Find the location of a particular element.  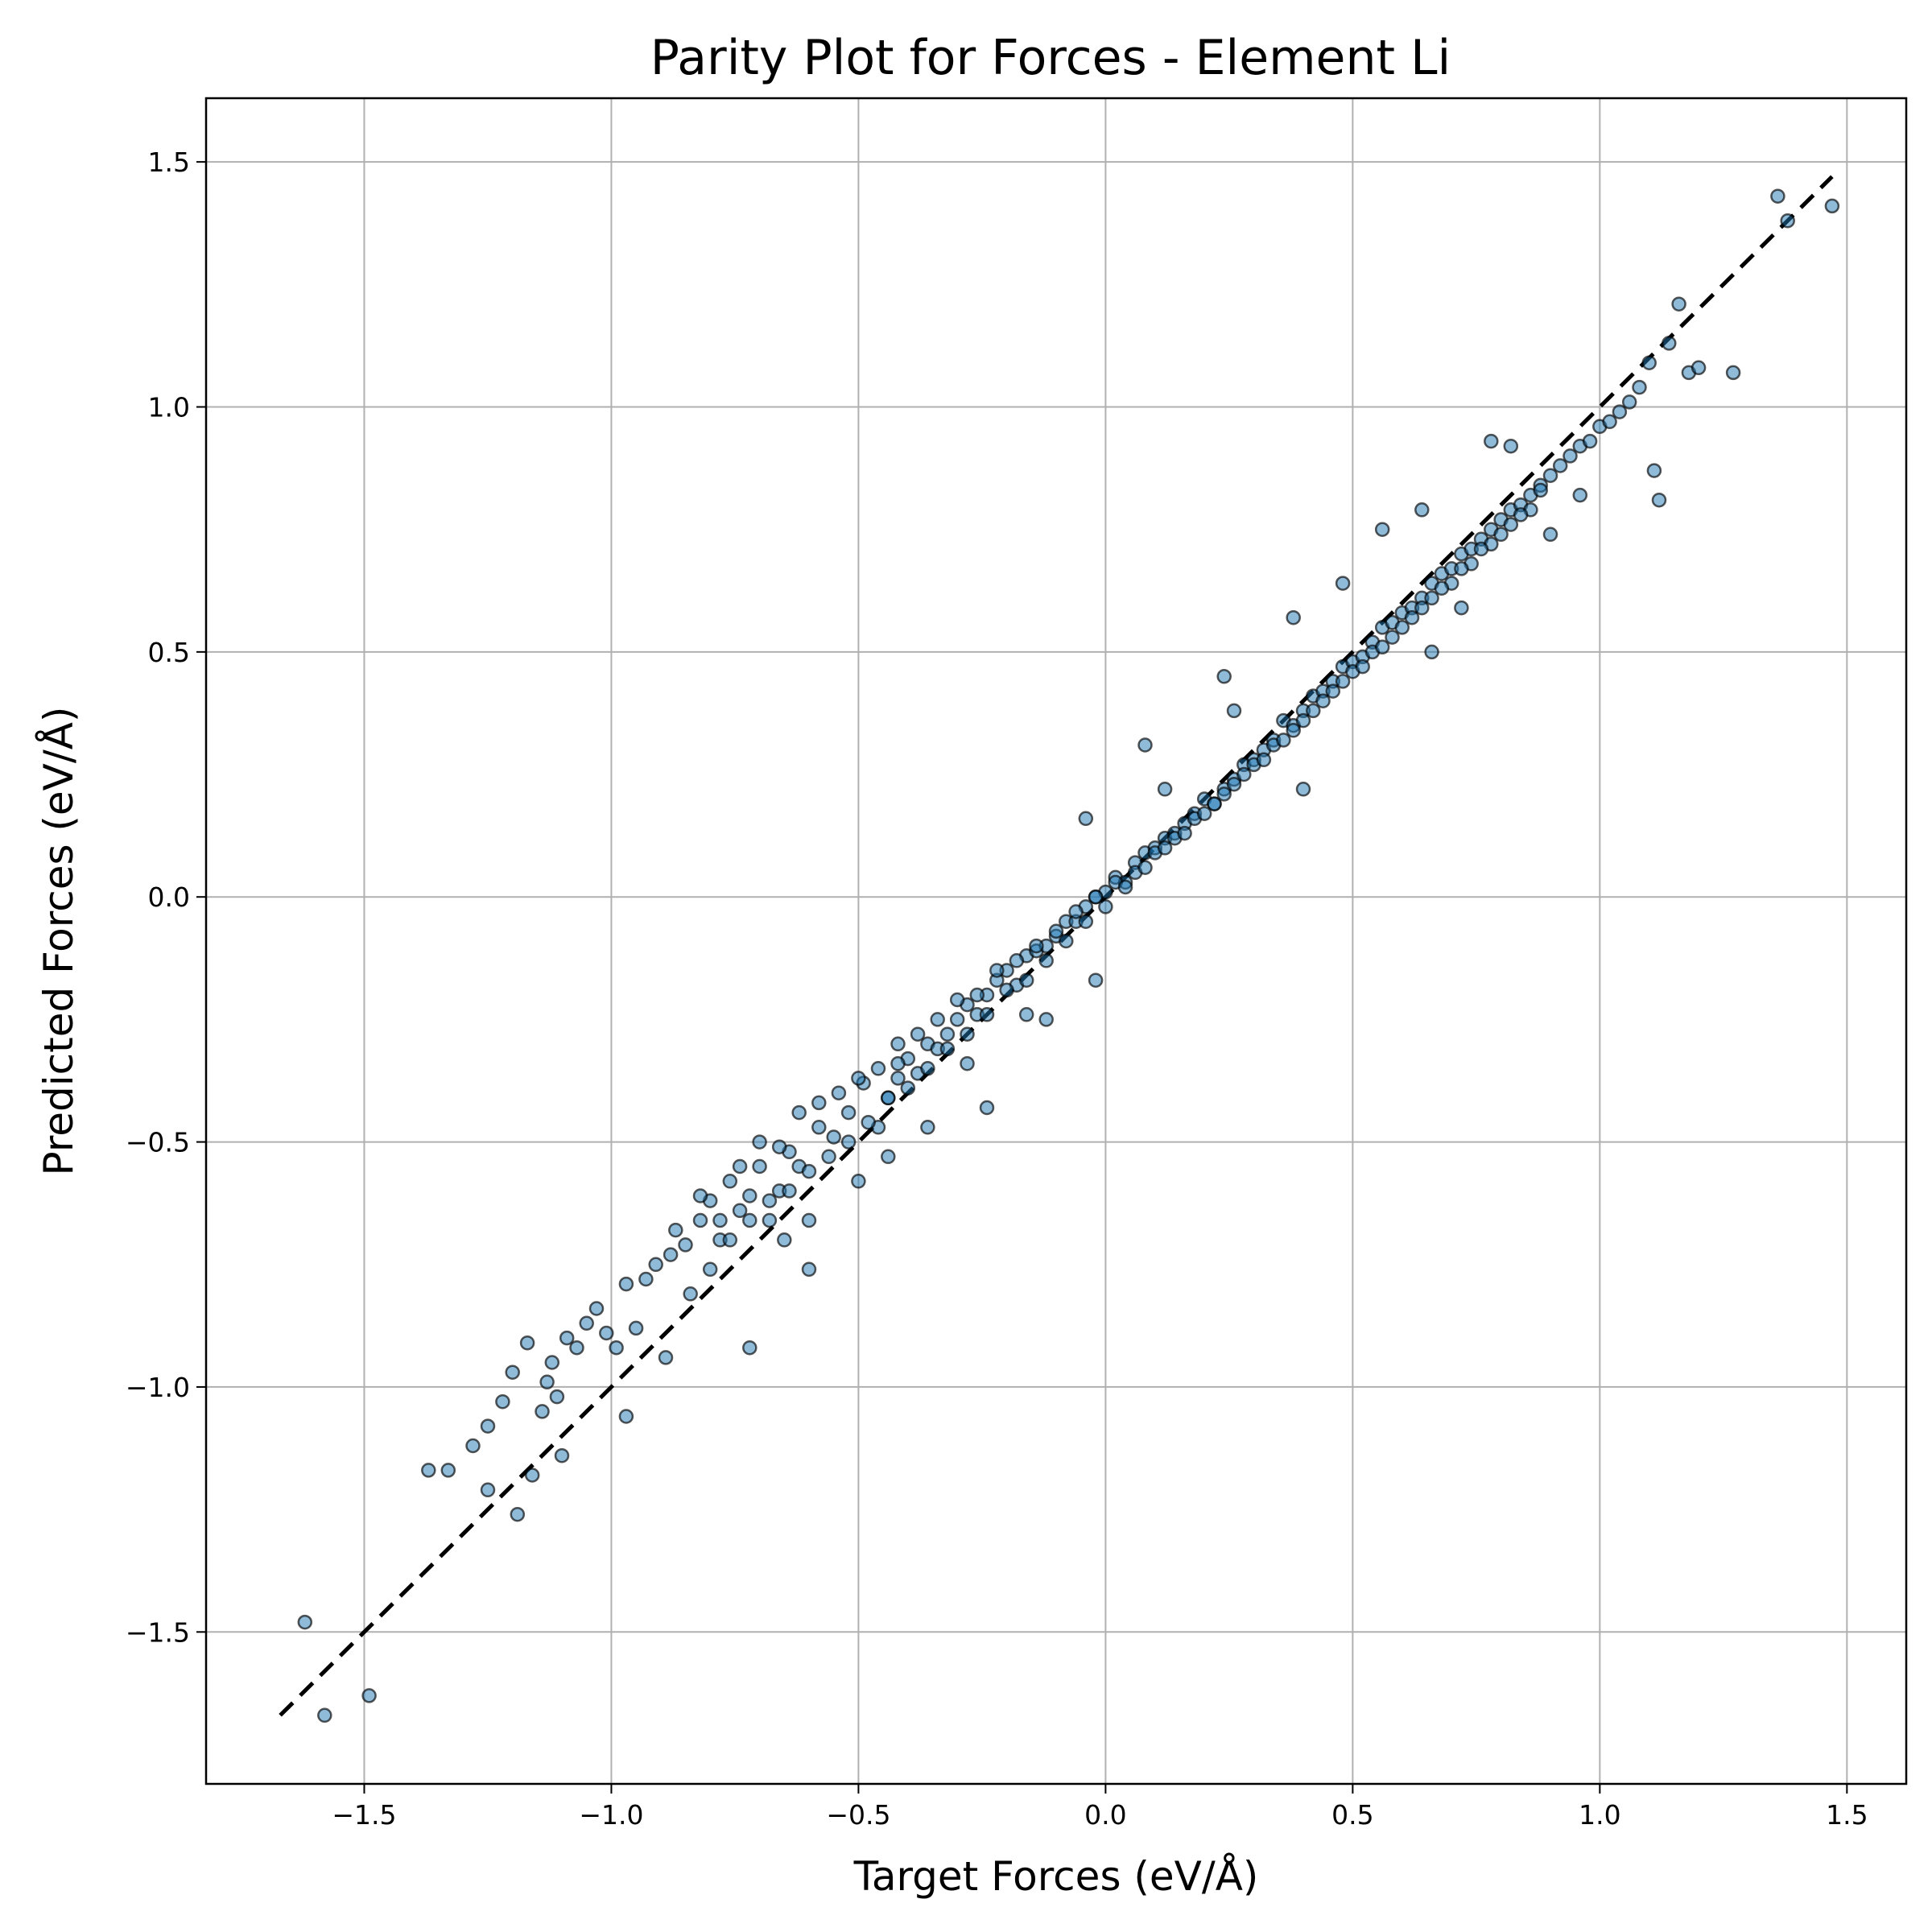

y-tick-label: 0.0 is located at coordinates (169, 897).